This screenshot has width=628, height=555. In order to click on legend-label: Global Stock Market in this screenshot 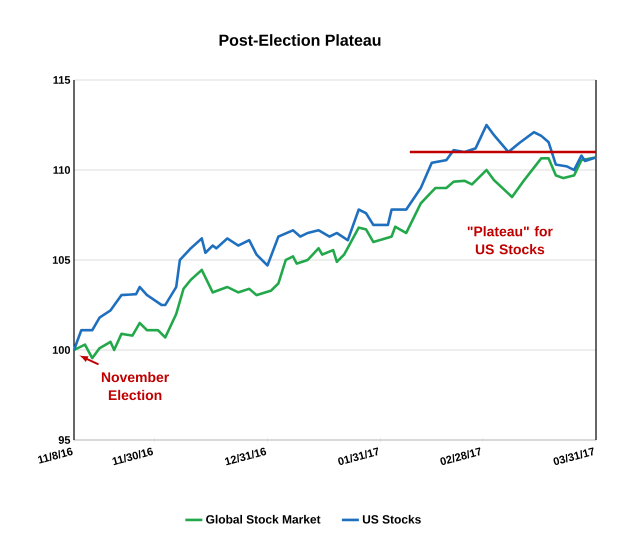, I will do `click(263, 519)`.